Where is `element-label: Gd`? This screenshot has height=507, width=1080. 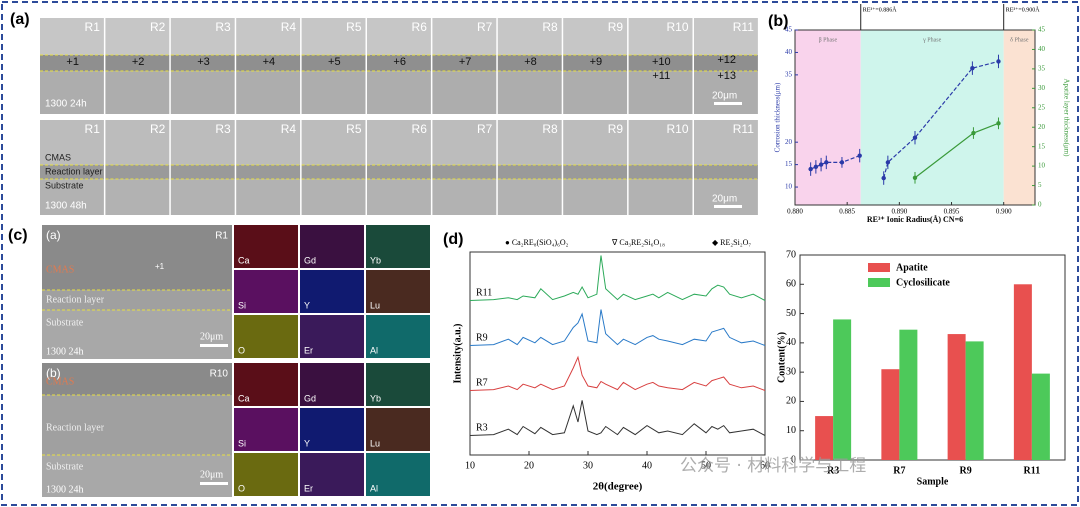
element-label: Gd is located at coordinates (310, 260).